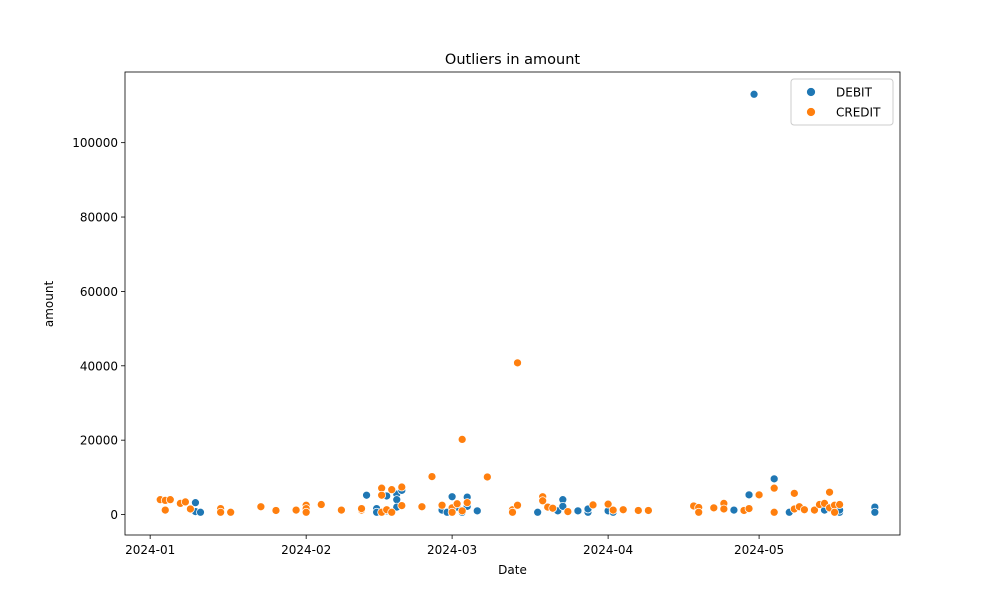  Describe the element at coordinates (858, 113) in the screenshot. I see `legend-label-credit: CREDIT` at that location.